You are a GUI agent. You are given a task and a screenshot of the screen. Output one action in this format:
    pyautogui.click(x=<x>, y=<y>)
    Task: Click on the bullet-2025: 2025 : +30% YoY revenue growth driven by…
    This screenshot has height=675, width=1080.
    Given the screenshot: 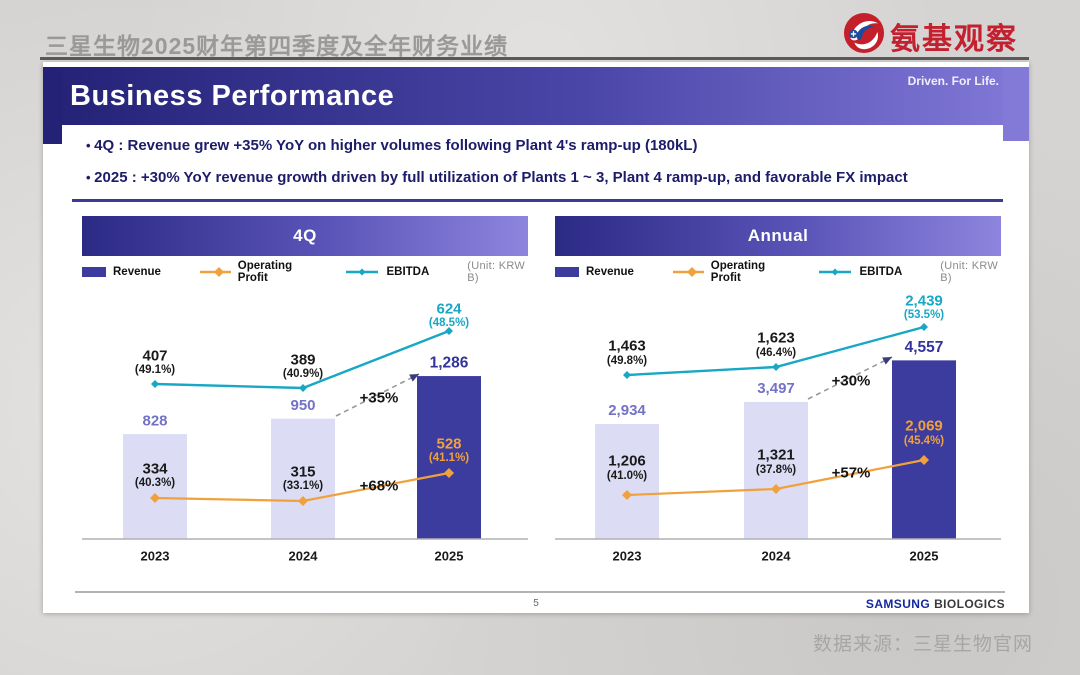 What is the action you would take?
    pyautogui.click(x=544, y=178)
    